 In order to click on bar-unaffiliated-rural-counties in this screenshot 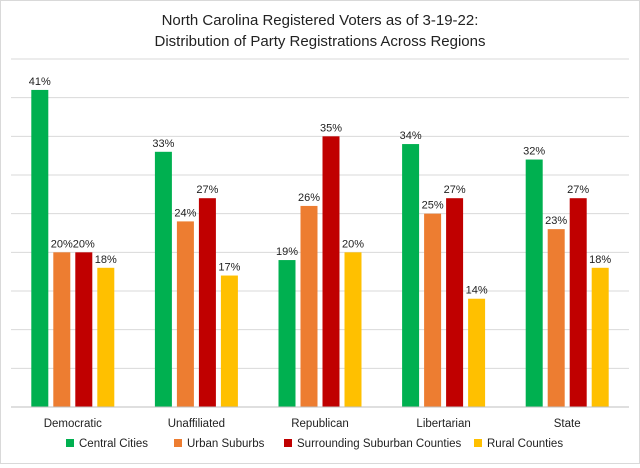, I will do `click(229, 341)`.